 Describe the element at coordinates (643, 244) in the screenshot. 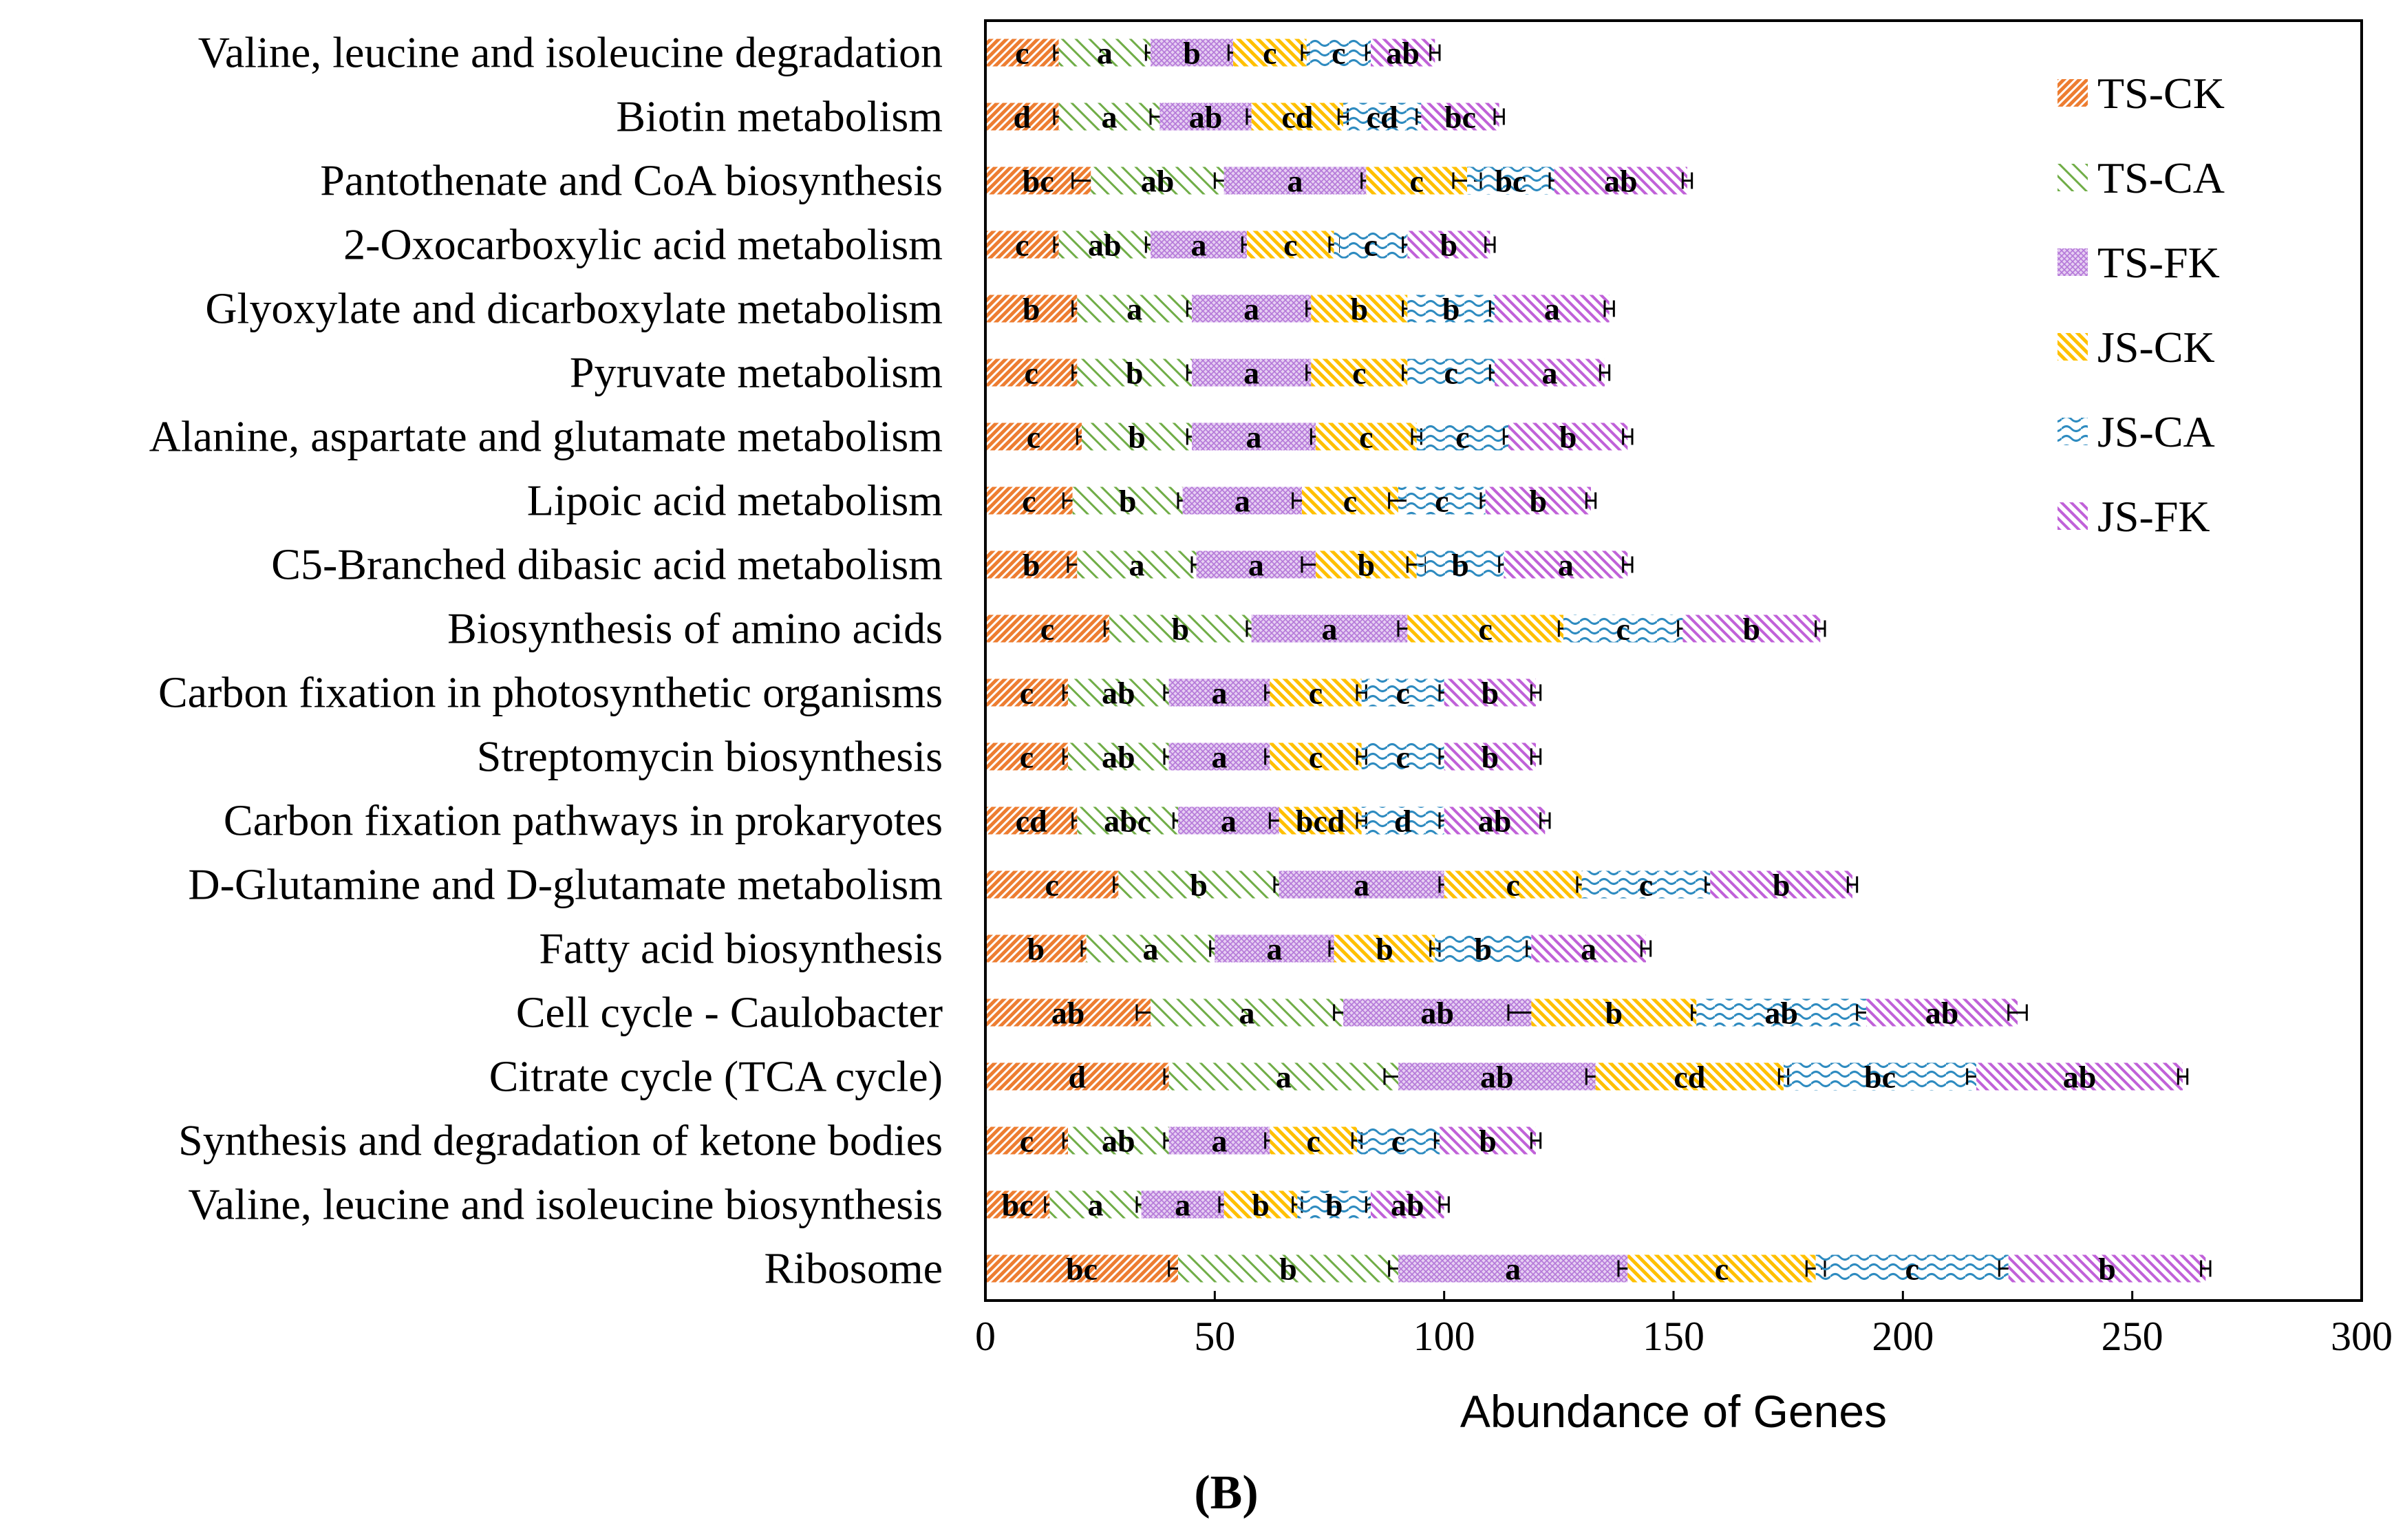

I see `category-label: 2-Oxocarboxylic acid metabolism` at that location.